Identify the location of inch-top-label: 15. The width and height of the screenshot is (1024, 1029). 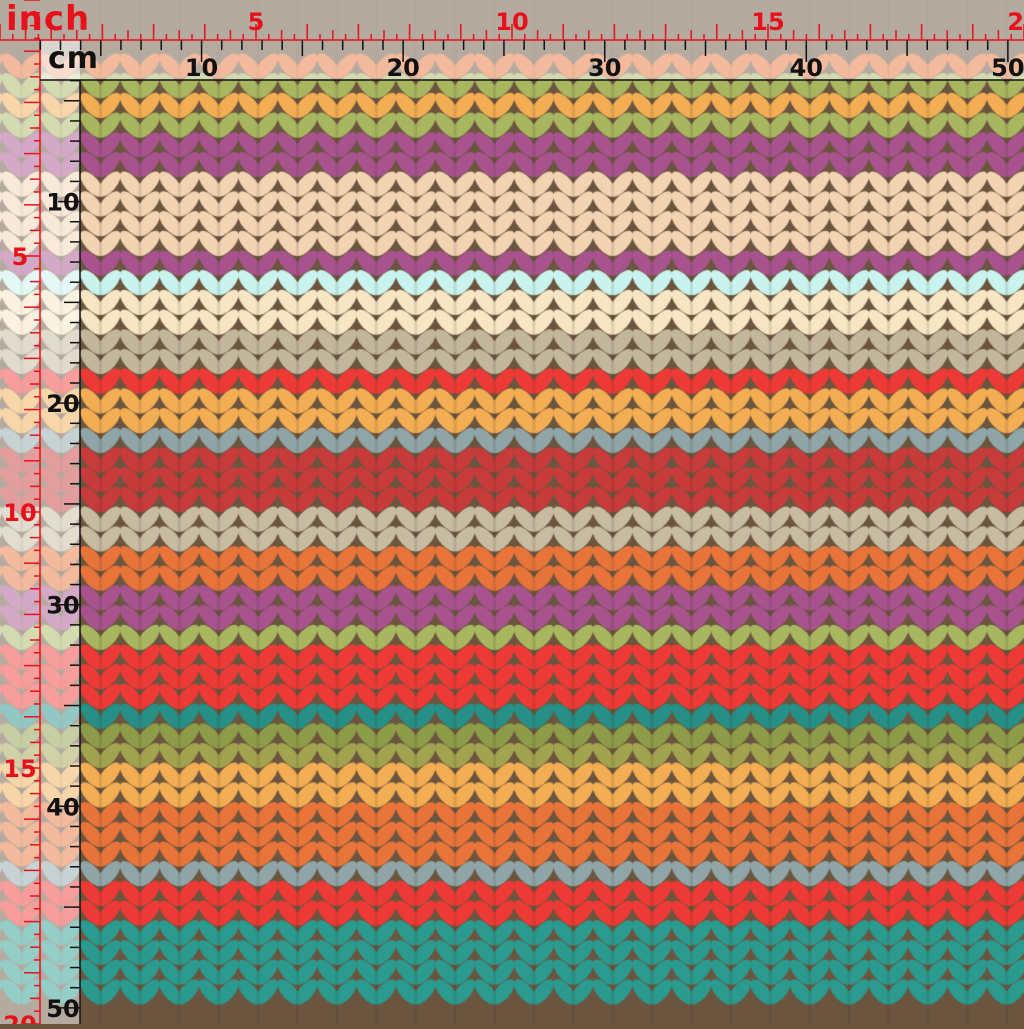
(767, 22).